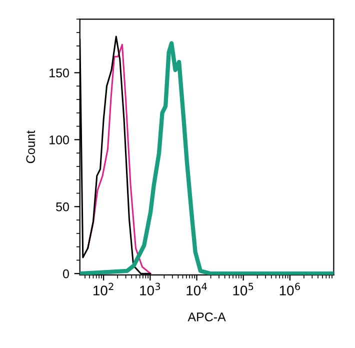 The width and height of the screenshot is (355, 348). I want to click on x-tick-label: 10$^{4}$, so click(196, 289).